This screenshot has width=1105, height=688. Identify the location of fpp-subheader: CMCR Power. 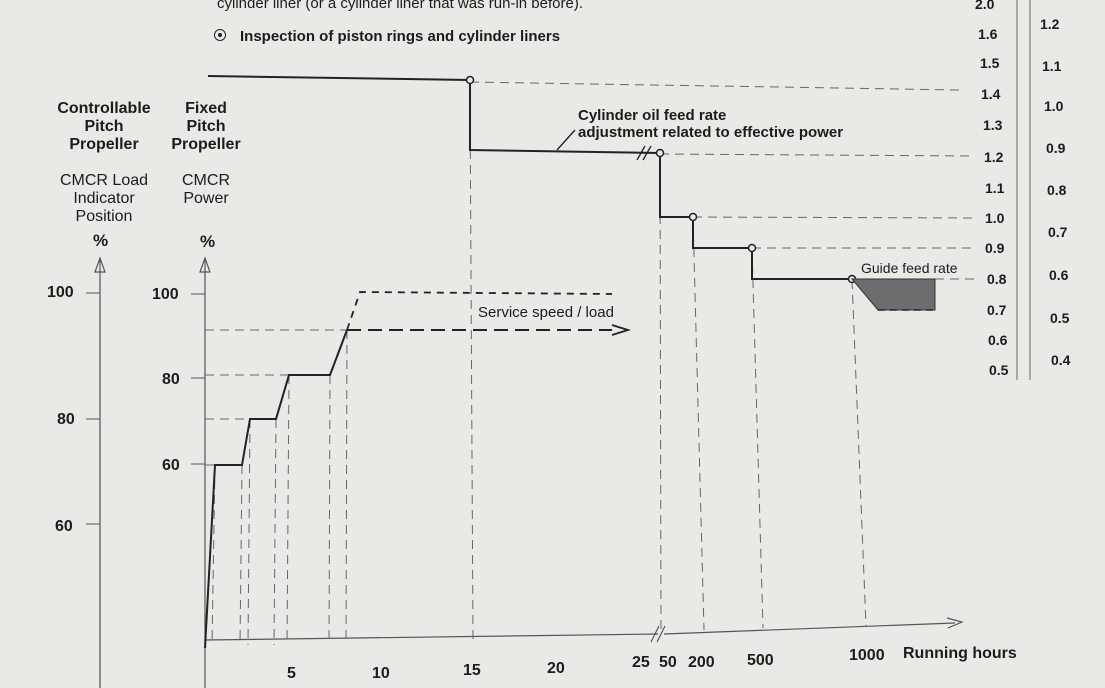
(206, 190).